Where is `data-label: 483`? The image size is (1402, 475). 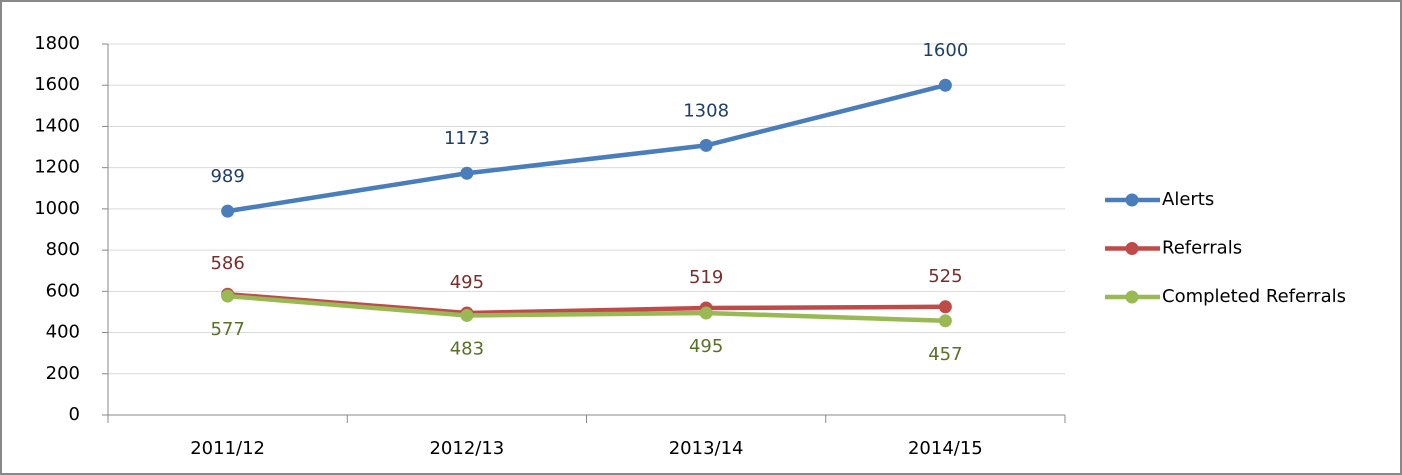
data-label: 483 is located at coordinates (467, 348).